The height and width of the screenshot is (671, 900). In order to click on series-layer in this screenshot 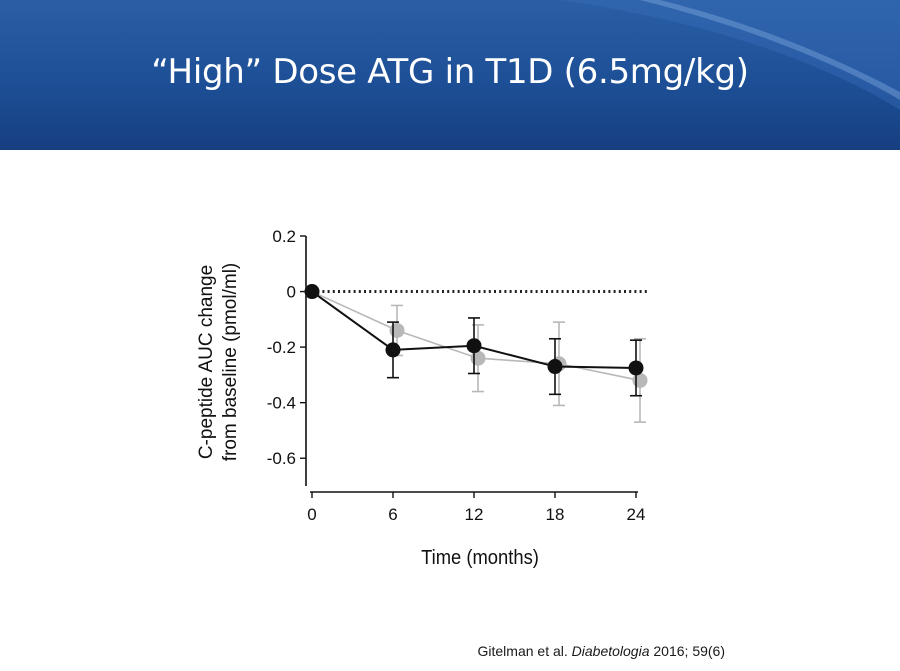, I will do `click(476, 353)`.